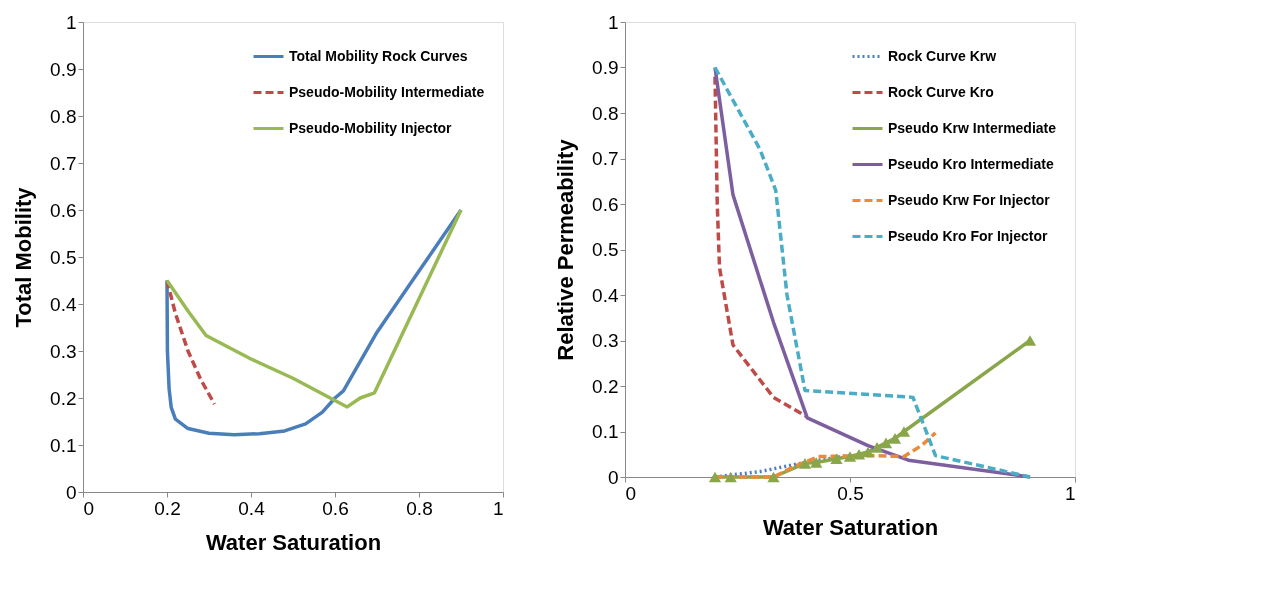 The width and height of the screenshot is (1287, 612). I want to click on x-tick-label: 0.6, so click(335, 508).